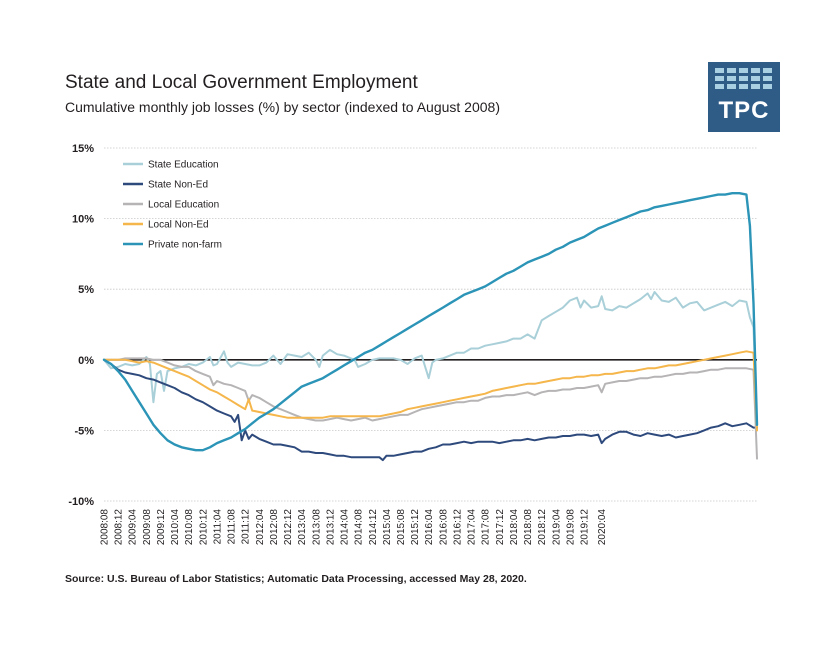  Describe the element at coordinates (585, 527) in the screenshot. I see `x-tick-label: 2019:12` at that location.